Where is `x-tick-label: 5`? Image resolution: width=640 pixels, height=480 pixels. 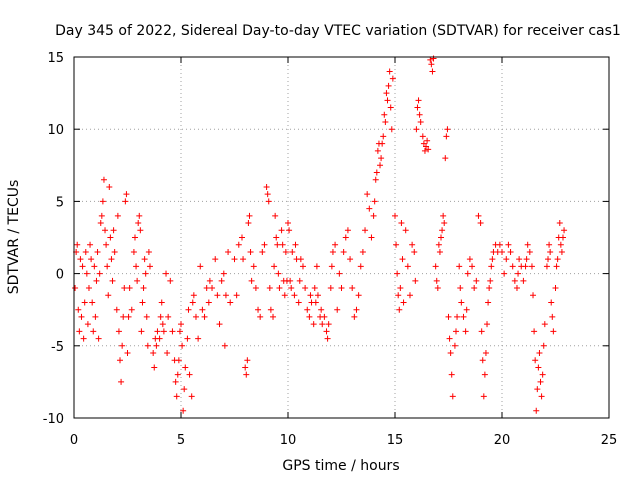
x-tick-label: 5 is located at coordinates (181, 440).